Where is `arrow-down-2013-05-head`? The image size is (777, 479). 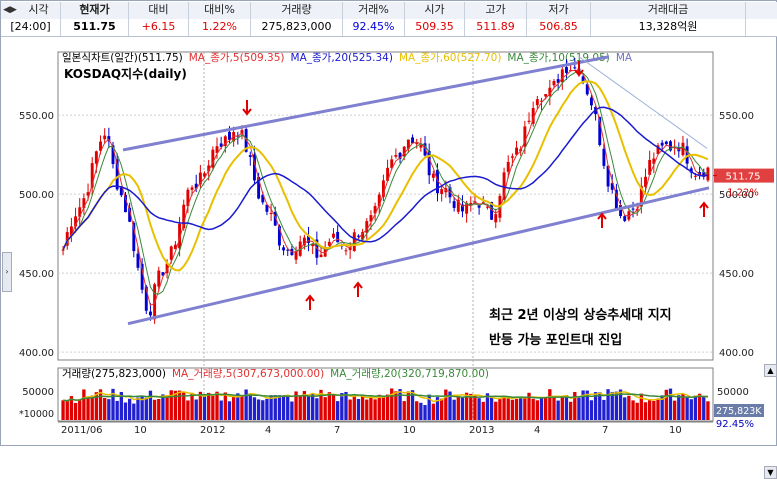 arrow-down-2013-05-head is located at coordinates (579, 73).